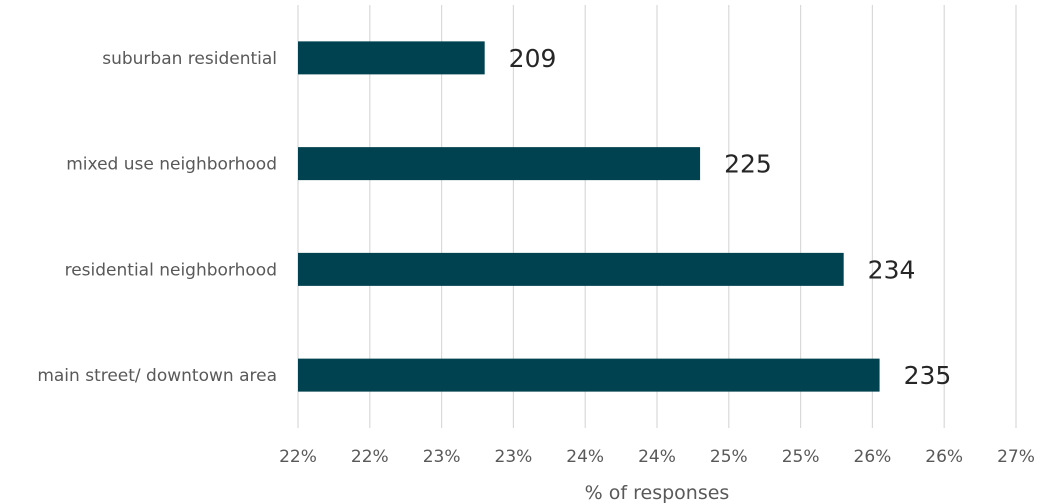  Describe the element at coordinates (1016, 457) in the screenshot. I see `x-tick-label: 27%` at that location.